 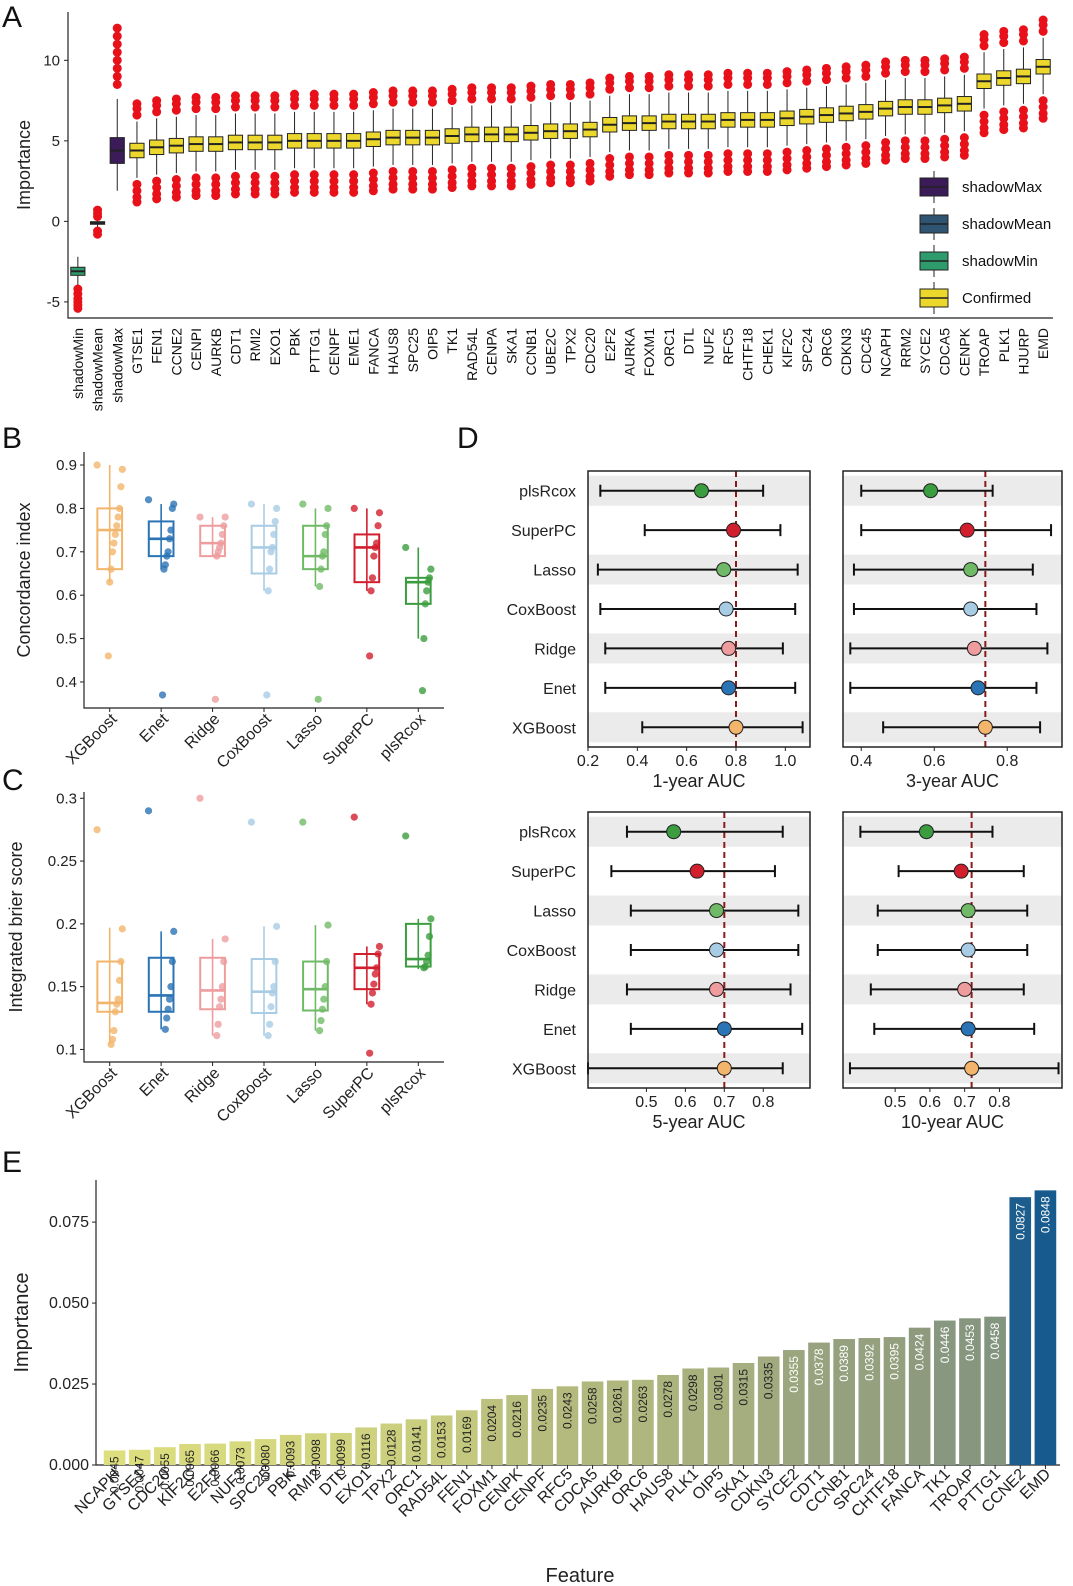 What do you see at coordinates (92, 1093) in the screenshot?
I see `panelC-xtick-label: XGBoost` at bounding box center [92, 1093].